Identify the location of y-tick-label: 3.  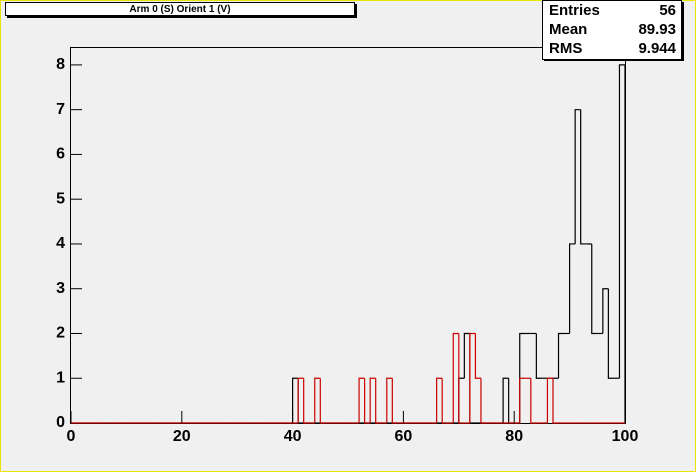
(60, 288).